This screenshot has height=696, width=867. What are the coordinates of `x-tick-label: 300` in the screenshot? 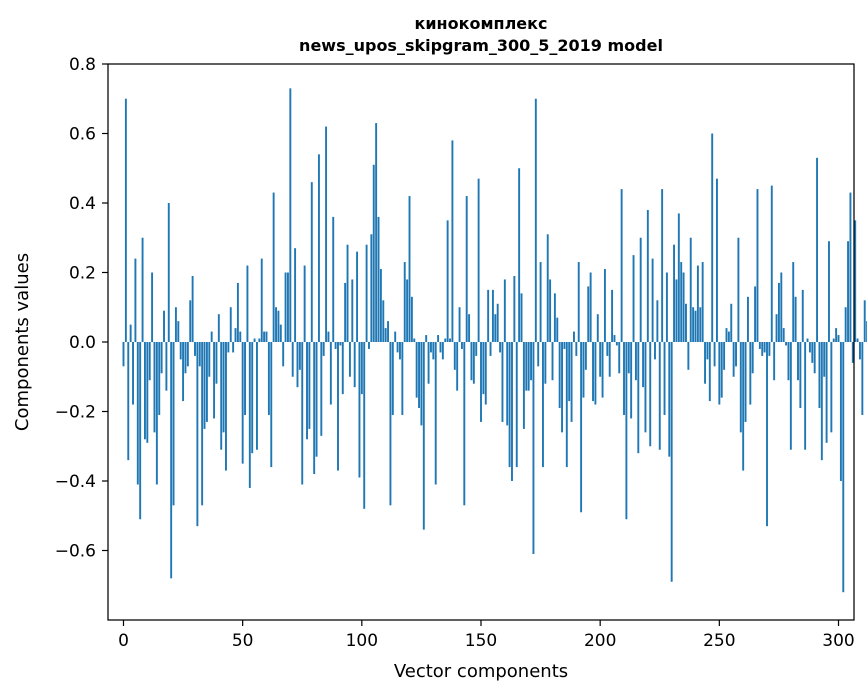 It's located at (838, 641).